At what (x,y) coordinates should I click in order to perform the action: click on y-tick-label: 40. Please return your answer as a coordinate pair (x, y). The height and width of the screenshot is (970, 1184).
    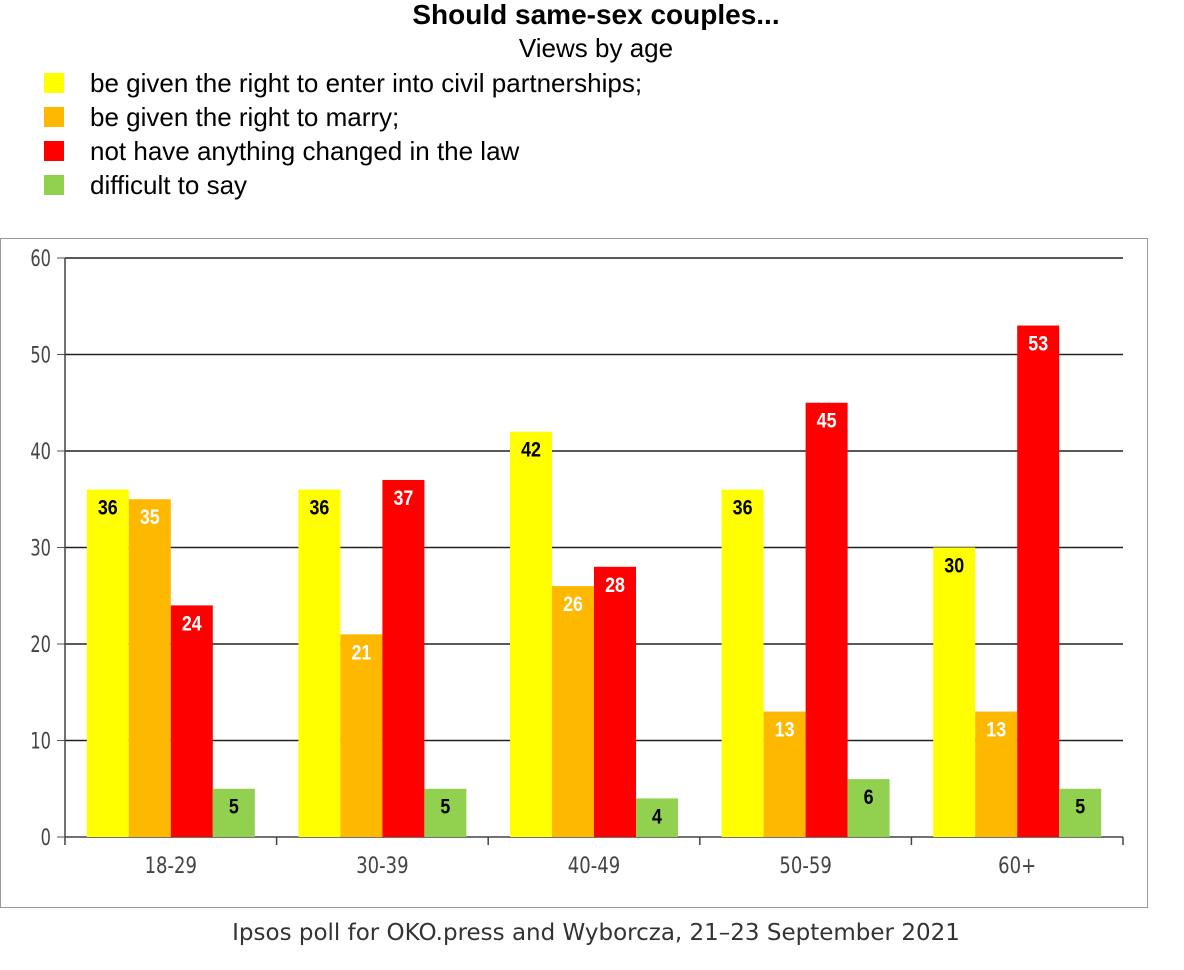
    Looking at the image, I should click on (40, 451).